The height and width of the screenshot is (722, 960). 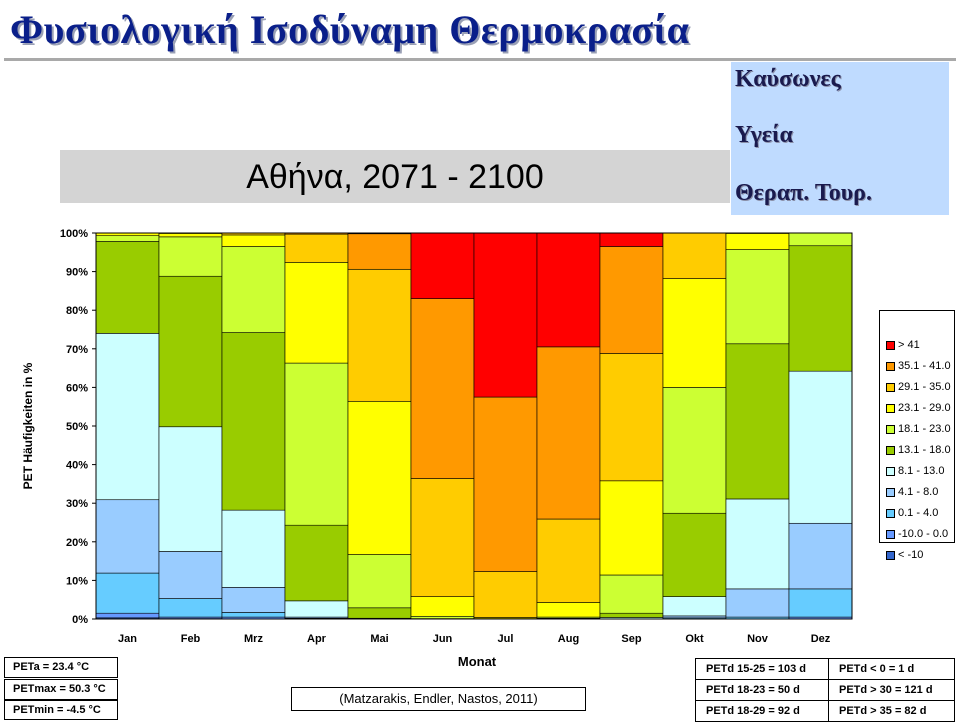 What do you see at coordinates (921, 471) in the screenshot?
I see `legend-label: 8.1 - 13.0` at bounding box center [921, 471].